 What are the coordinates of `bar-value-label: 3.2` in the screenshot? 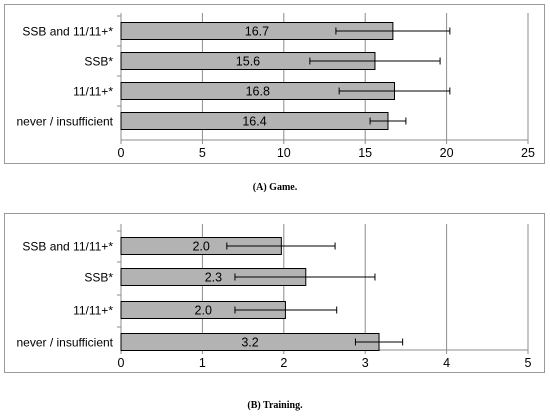 It's located at (249, 343).